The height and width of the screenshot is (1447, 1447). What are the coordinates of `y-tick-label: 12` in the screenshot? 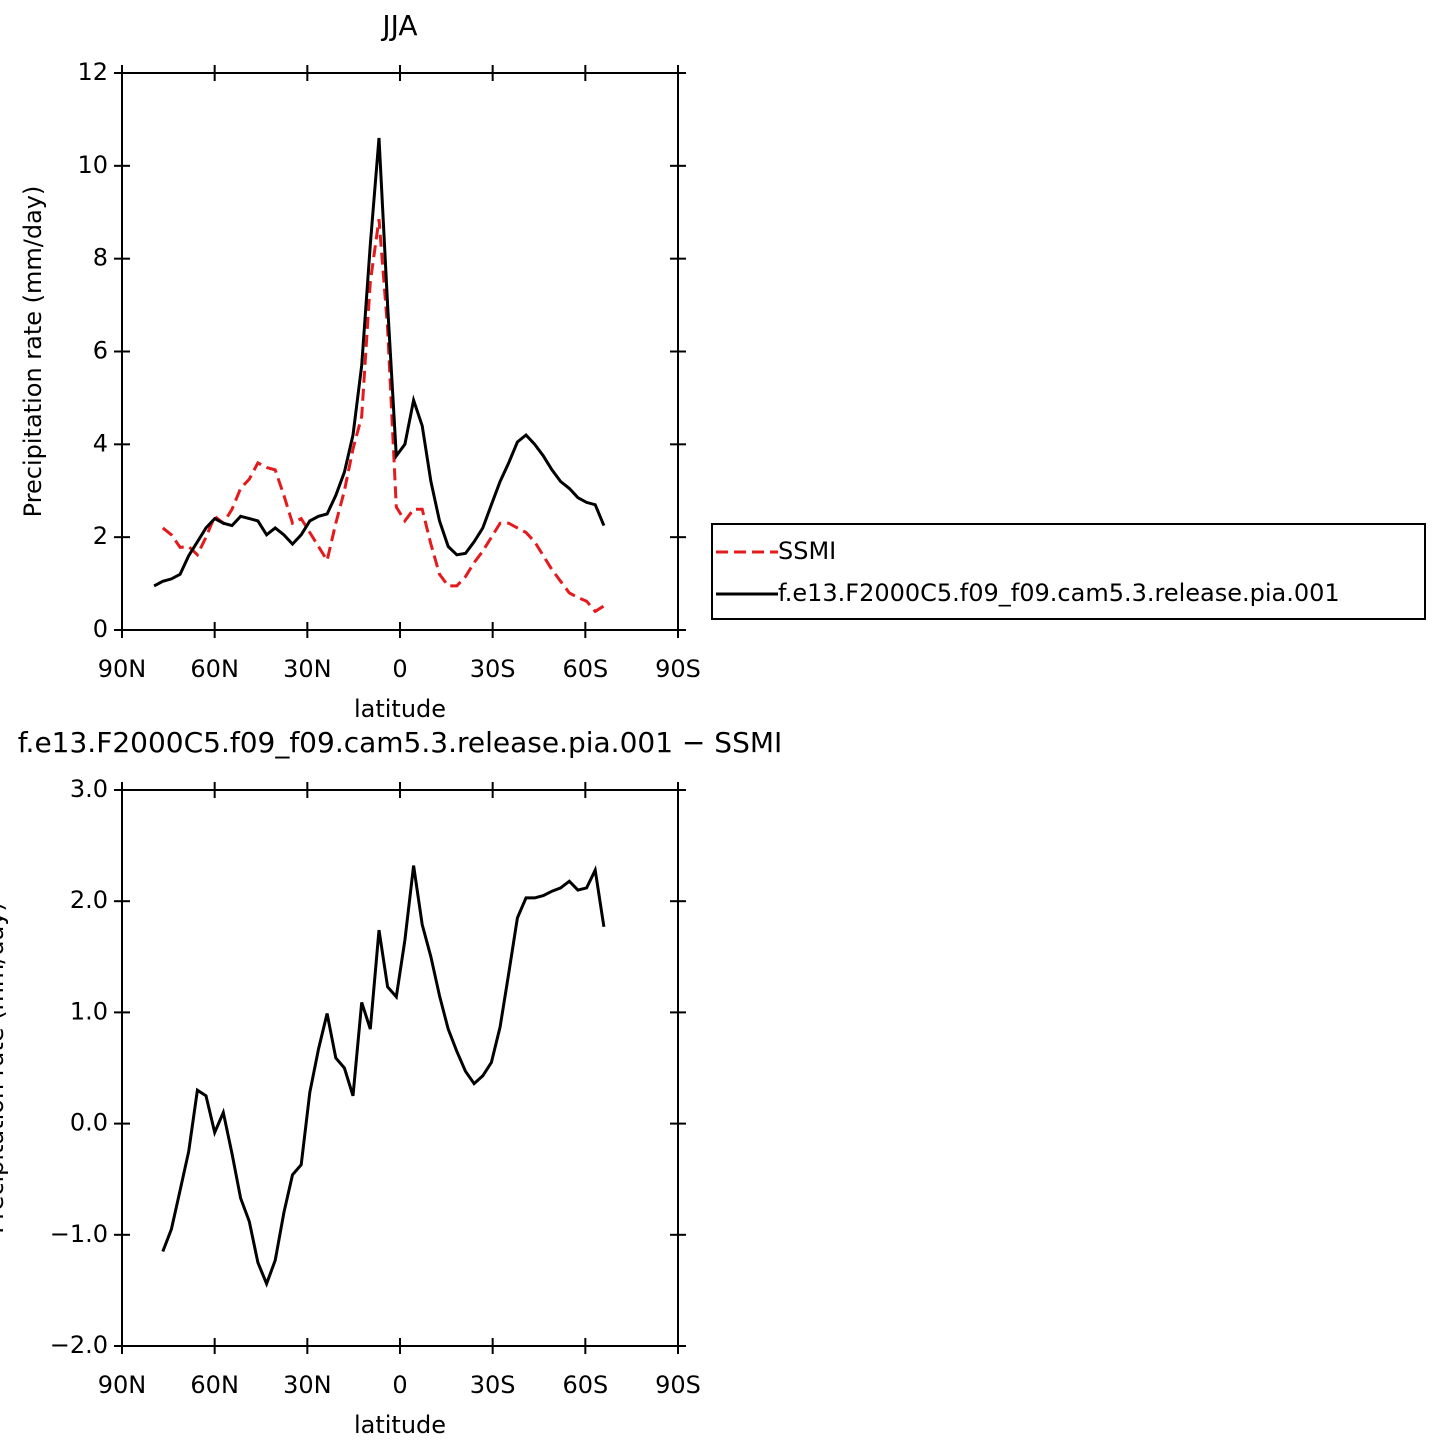 It's located at (92, 72).